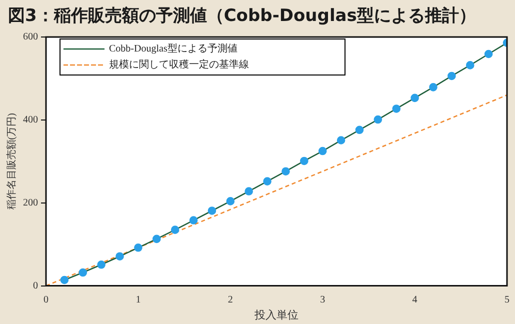 The image size is (515, 324). I want to click on y-tick-label: 0, so click(35, 286).